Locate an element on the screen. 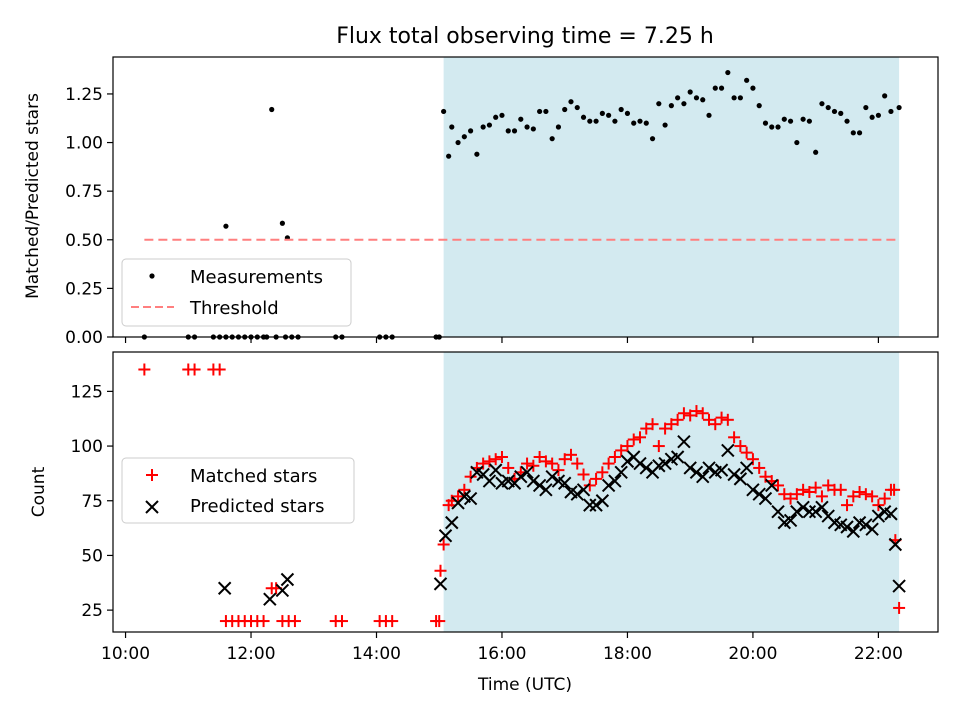 Image resolution: width=960 pixels, height=720 pixels. bottom-y-tick-label: 25 is located at coordinates (92, 611).